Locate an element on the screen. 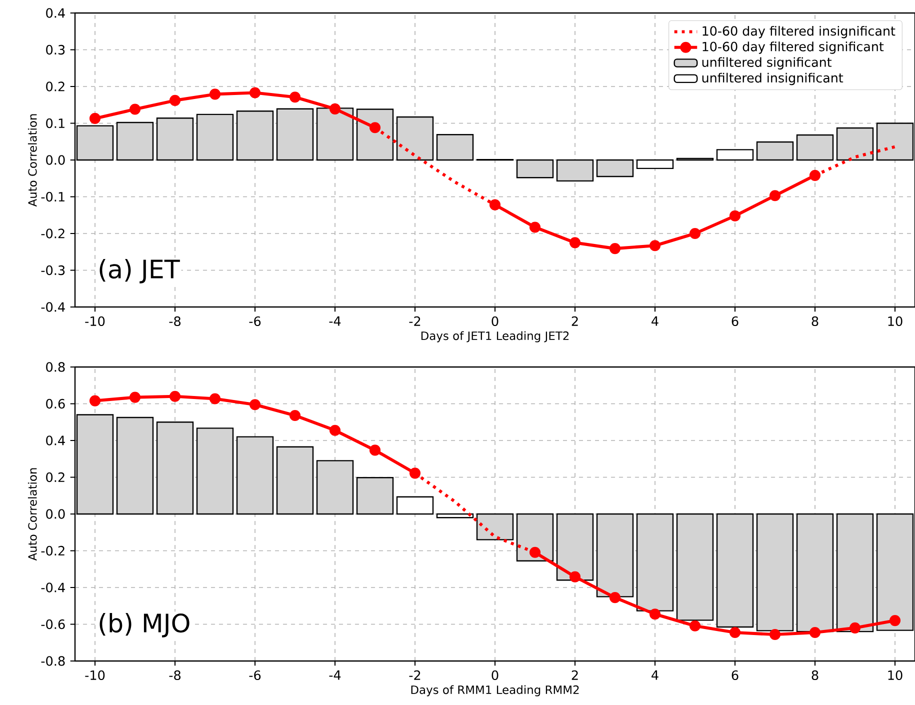 The image size is (915, 705). x-axis-title: Days of JET1 Leading JET2 is located at coordinates (495, 336).